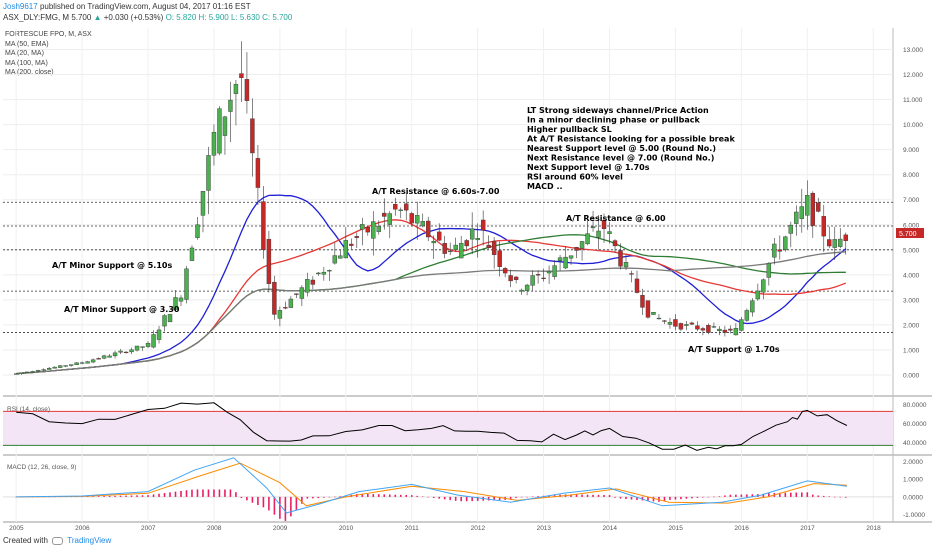 This screenshot has height=550, width=932. I want to click on year-tick-label: 2008, so click(214, 528).